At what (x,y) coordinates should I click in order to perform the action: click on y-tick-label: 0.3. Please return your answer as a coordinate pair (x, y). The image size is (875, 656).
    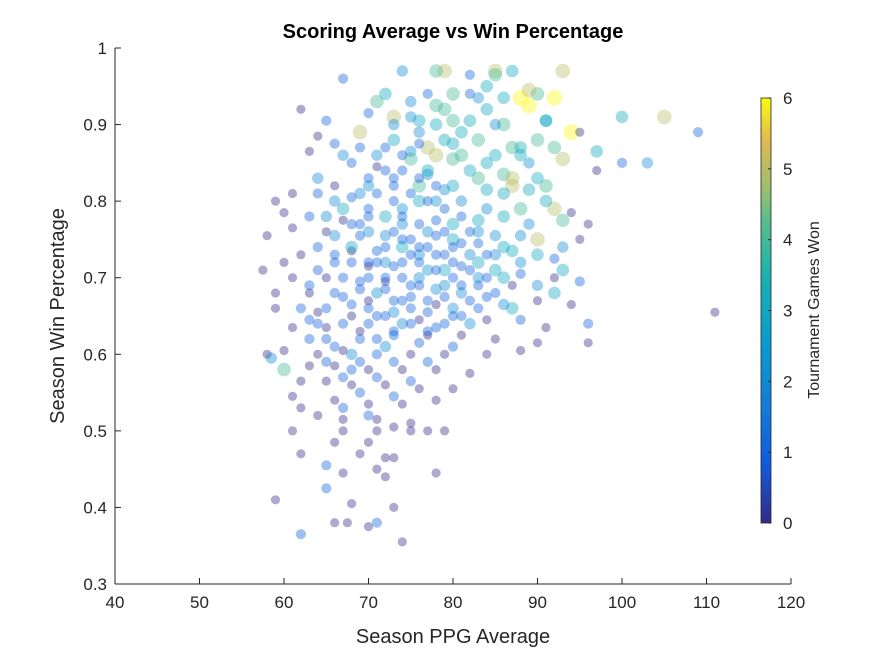
    Looking at the image, I should click on (95, 584).